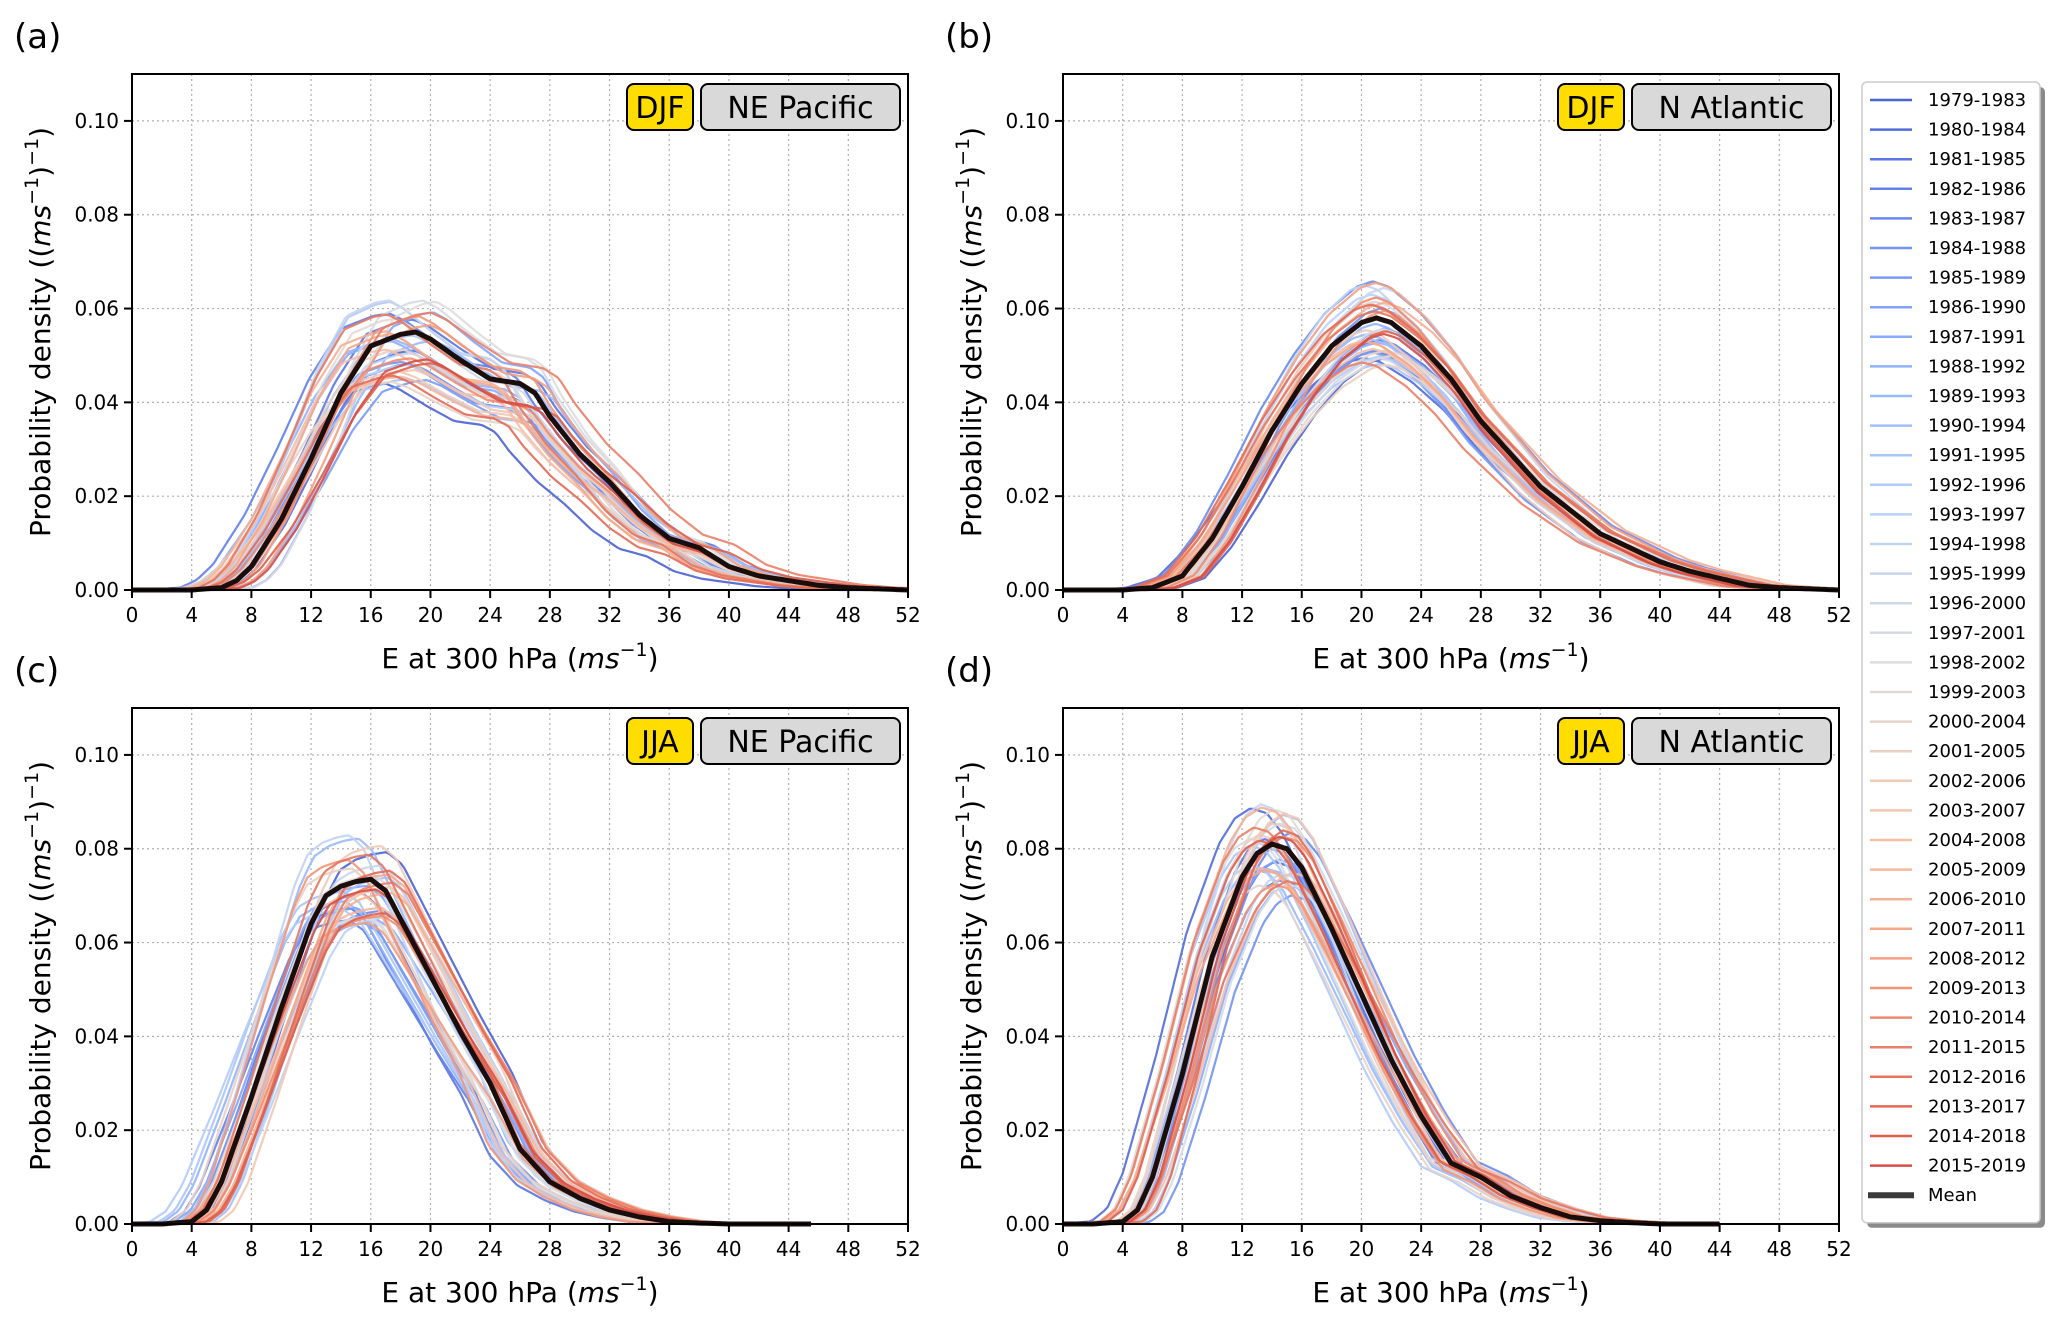 This screenshot has width=2067, height=1322. What do you see at coordinates (1977, 1077) in the screenshot?
I see `legend-label: 2012-2016` at bounding box center [1977, 1077].